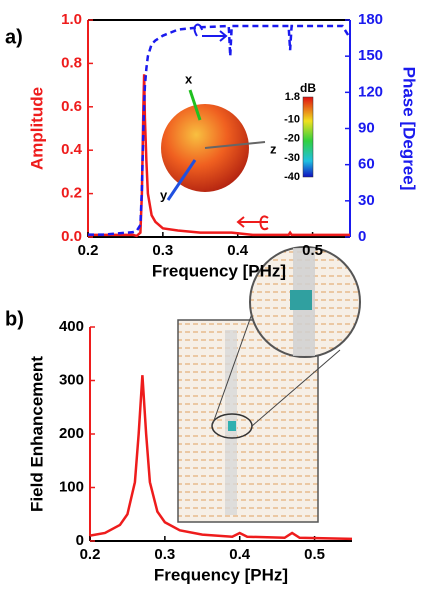 This screenshot has width=423, height=591. Describe the element at coordinates (292, 139) in the screenshot. I see `colorbar-label: -20` at that location.